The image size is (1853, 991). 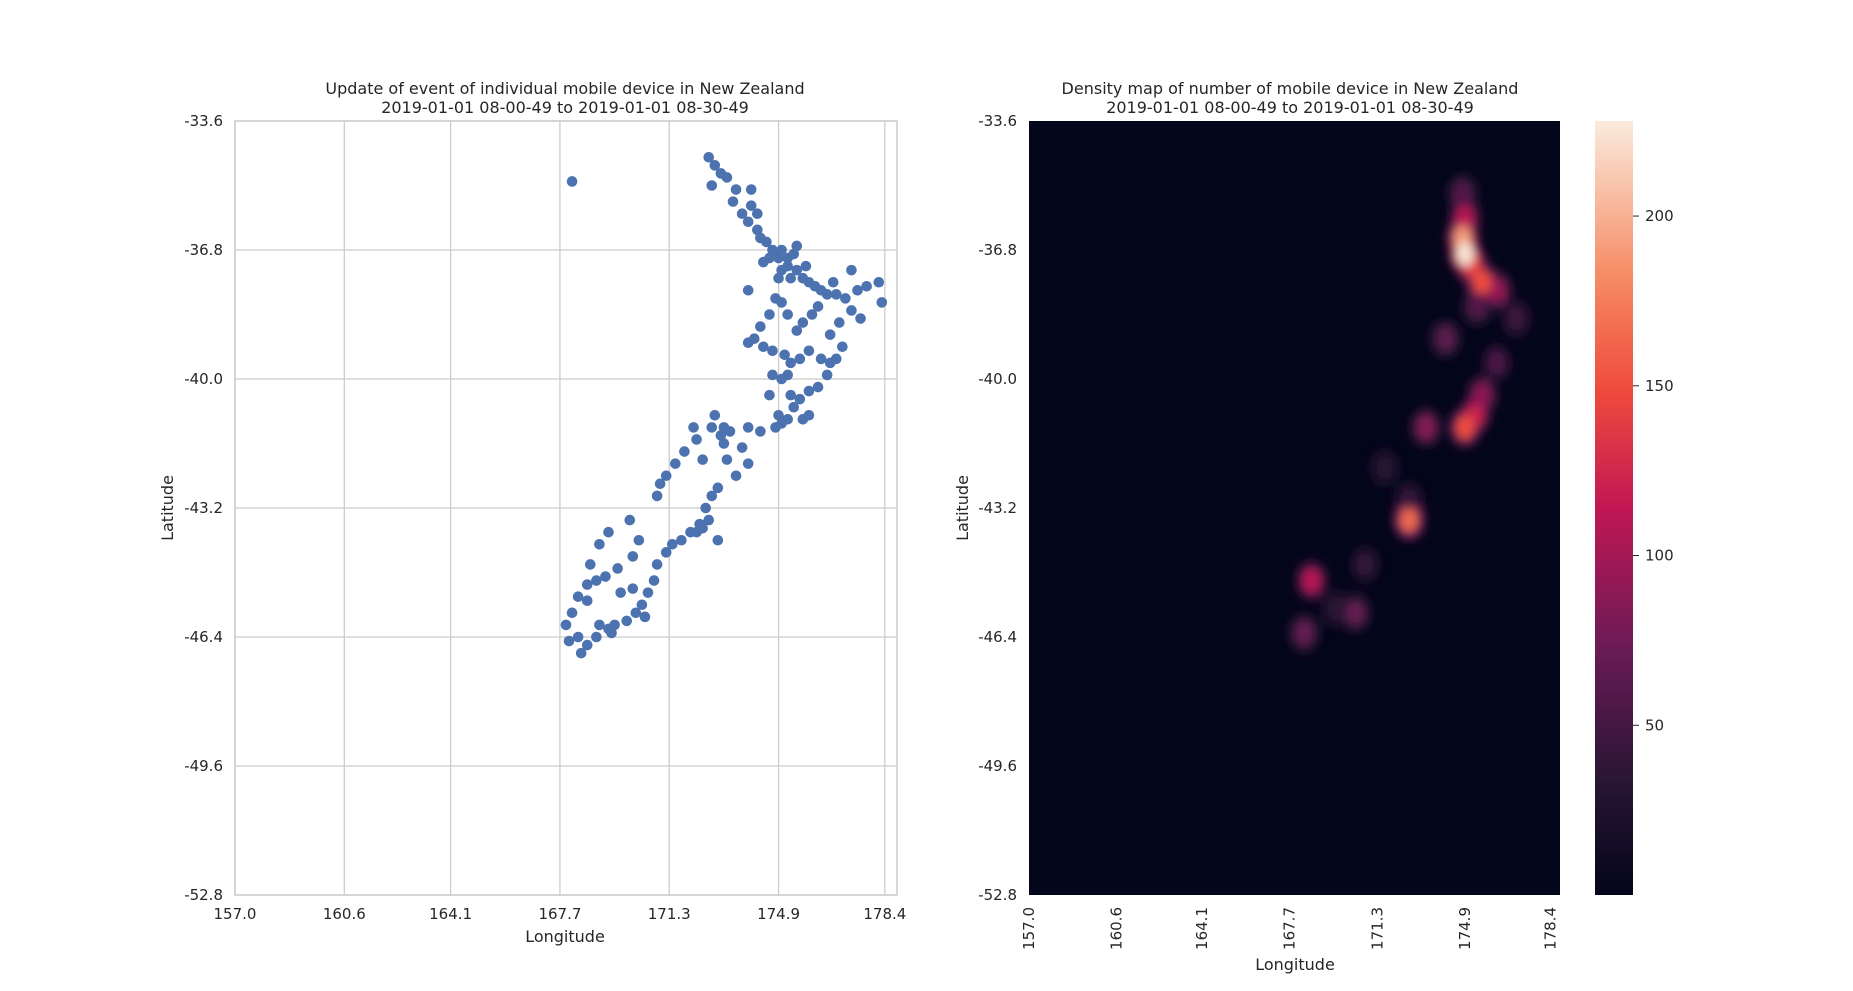 What do you see at coordinates (1289, 928) in the screenshot?
I see `heatmap-x-ticks: 157.0 160.6 164.1 167.7 171.3 174.9 178.4` at bounding box center [1289, 928].